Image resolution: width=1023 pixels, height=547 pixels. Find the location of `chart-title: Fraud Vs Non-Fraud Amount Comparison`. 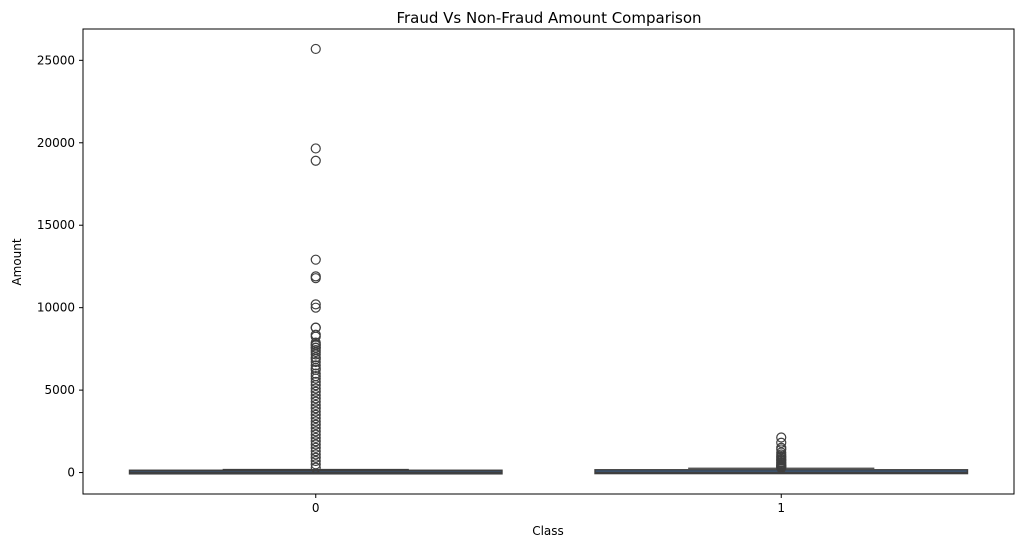

chart-title: Fraud Vs Non-Fraud Amount Comparison is located at coordinates (548, 18).